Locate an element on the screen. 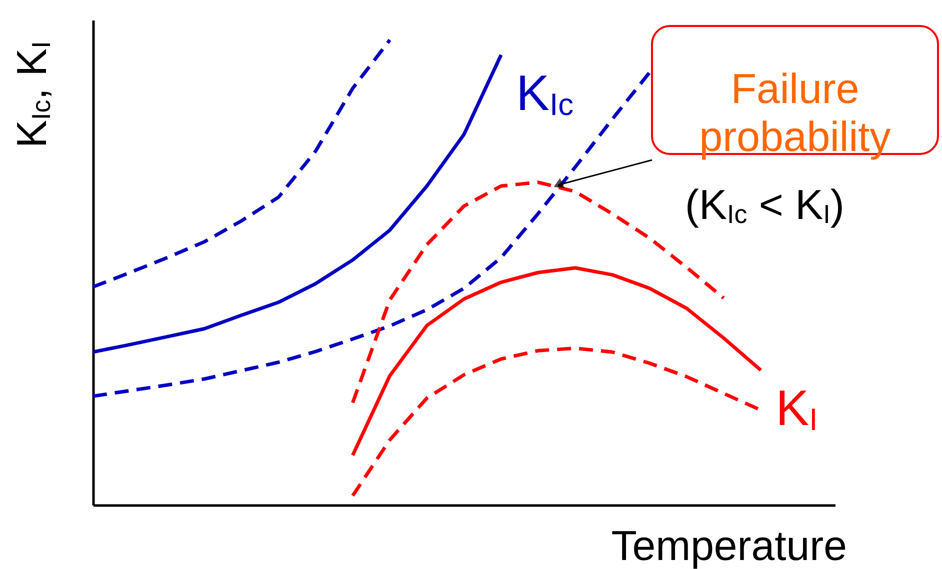 The image size is (942, 569). series-label: KIc is located at coordinates (545, 93).